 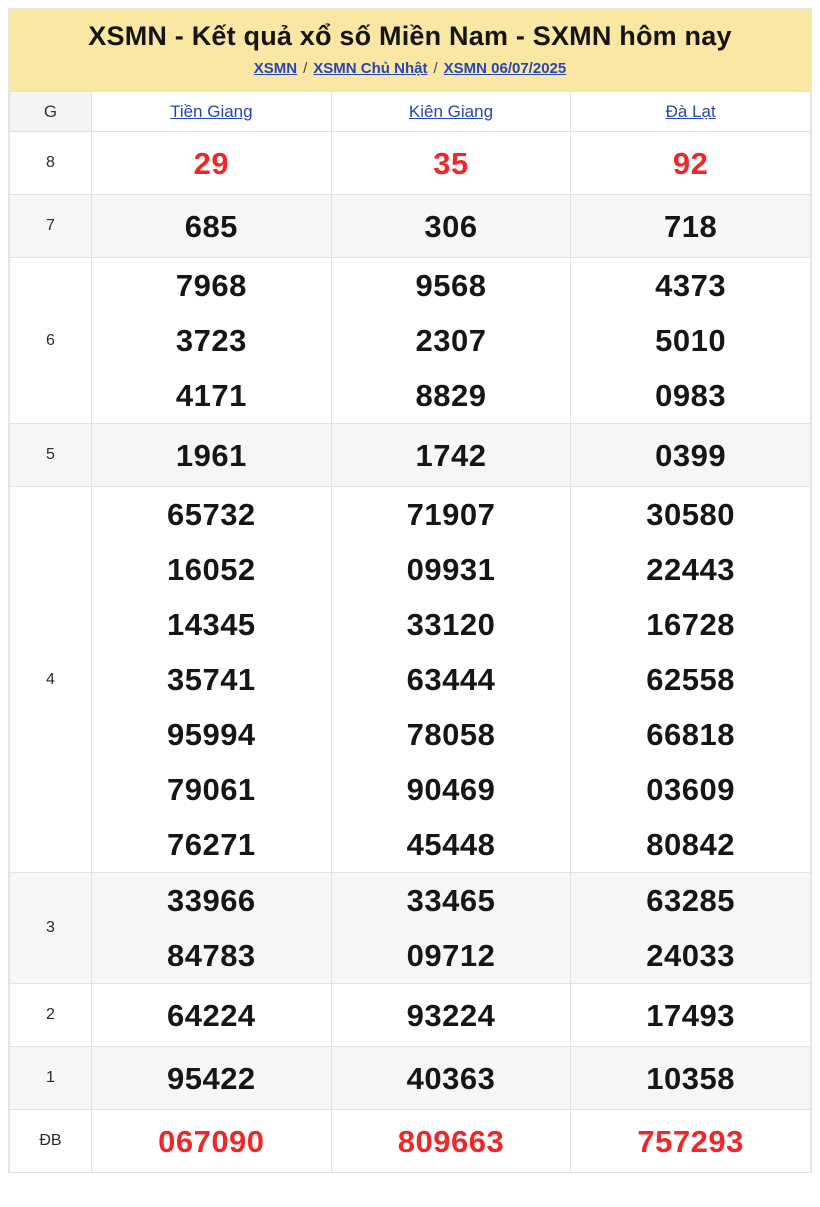 I want to click on result-number: 7968, so click(x=211, y=285).